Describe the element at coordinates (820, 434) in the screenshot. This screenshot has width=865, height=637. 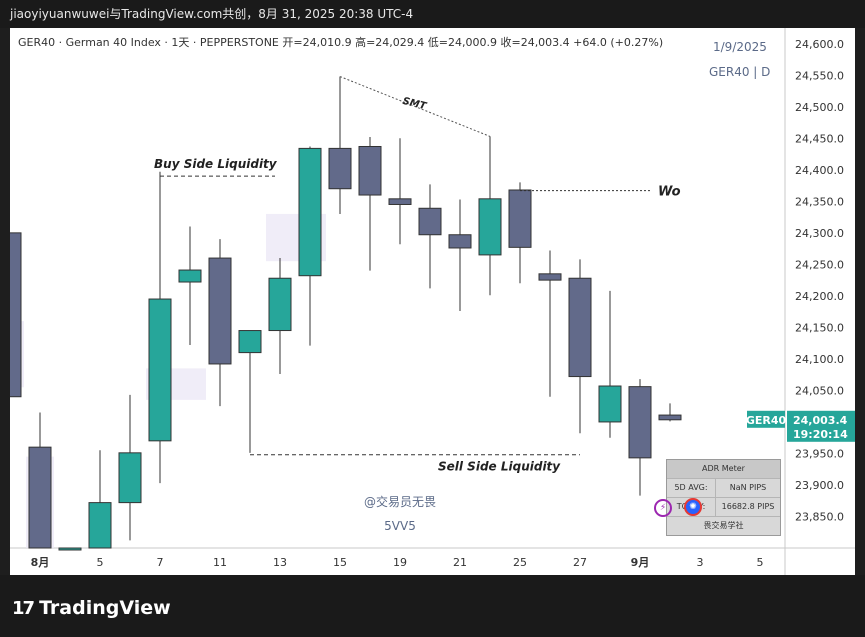
I see `countdown-label: 19:20:14` at that location.